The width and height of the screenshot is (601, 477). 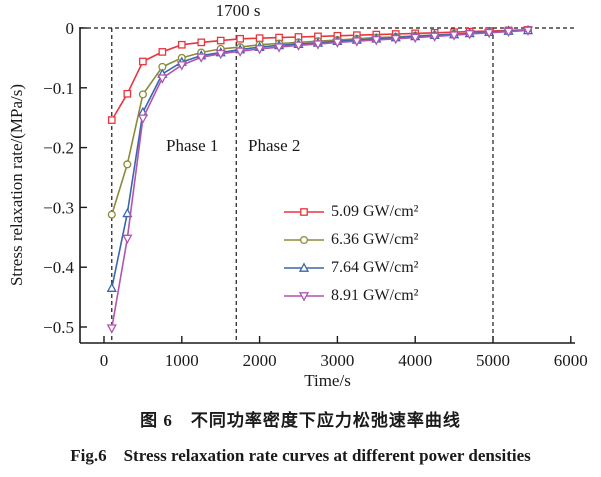 I want to click on tick-label: 5000, so click(x=493, y=360).